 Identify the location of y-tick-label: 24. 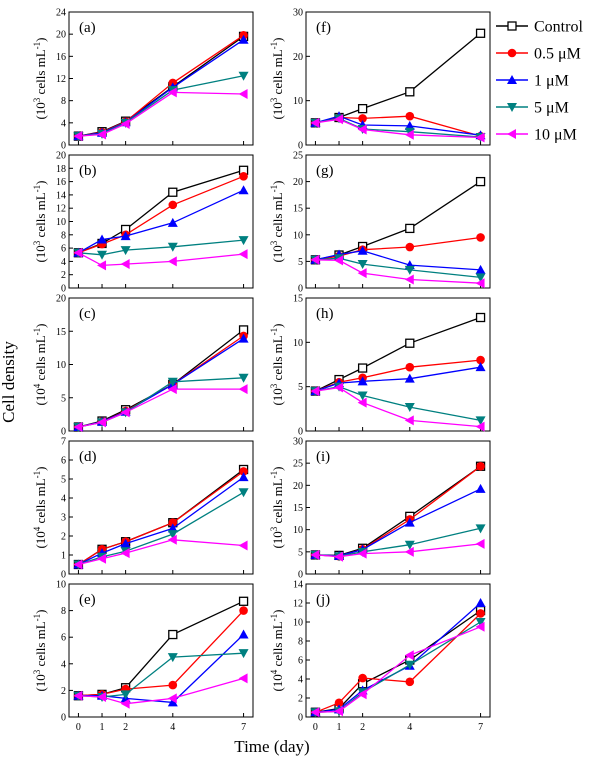
(61, 13).